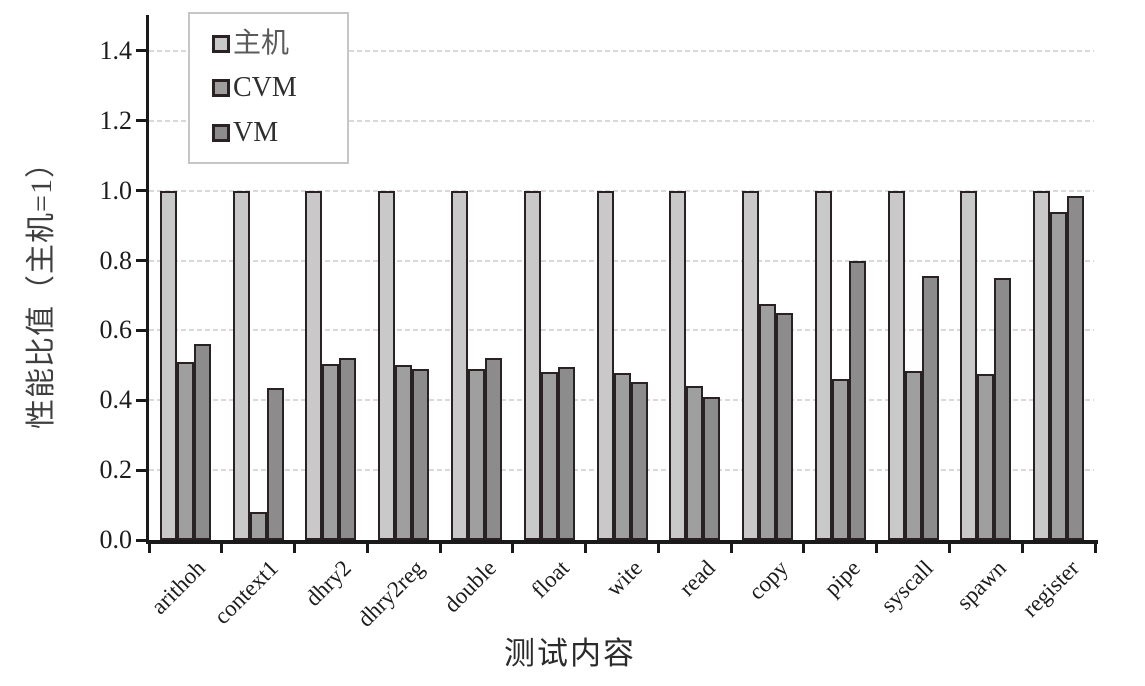  What do you see at coordinates (570, 653) in the screenshot?
I see `x-axis-title: 测试内容` at bounding box center [570, 653].